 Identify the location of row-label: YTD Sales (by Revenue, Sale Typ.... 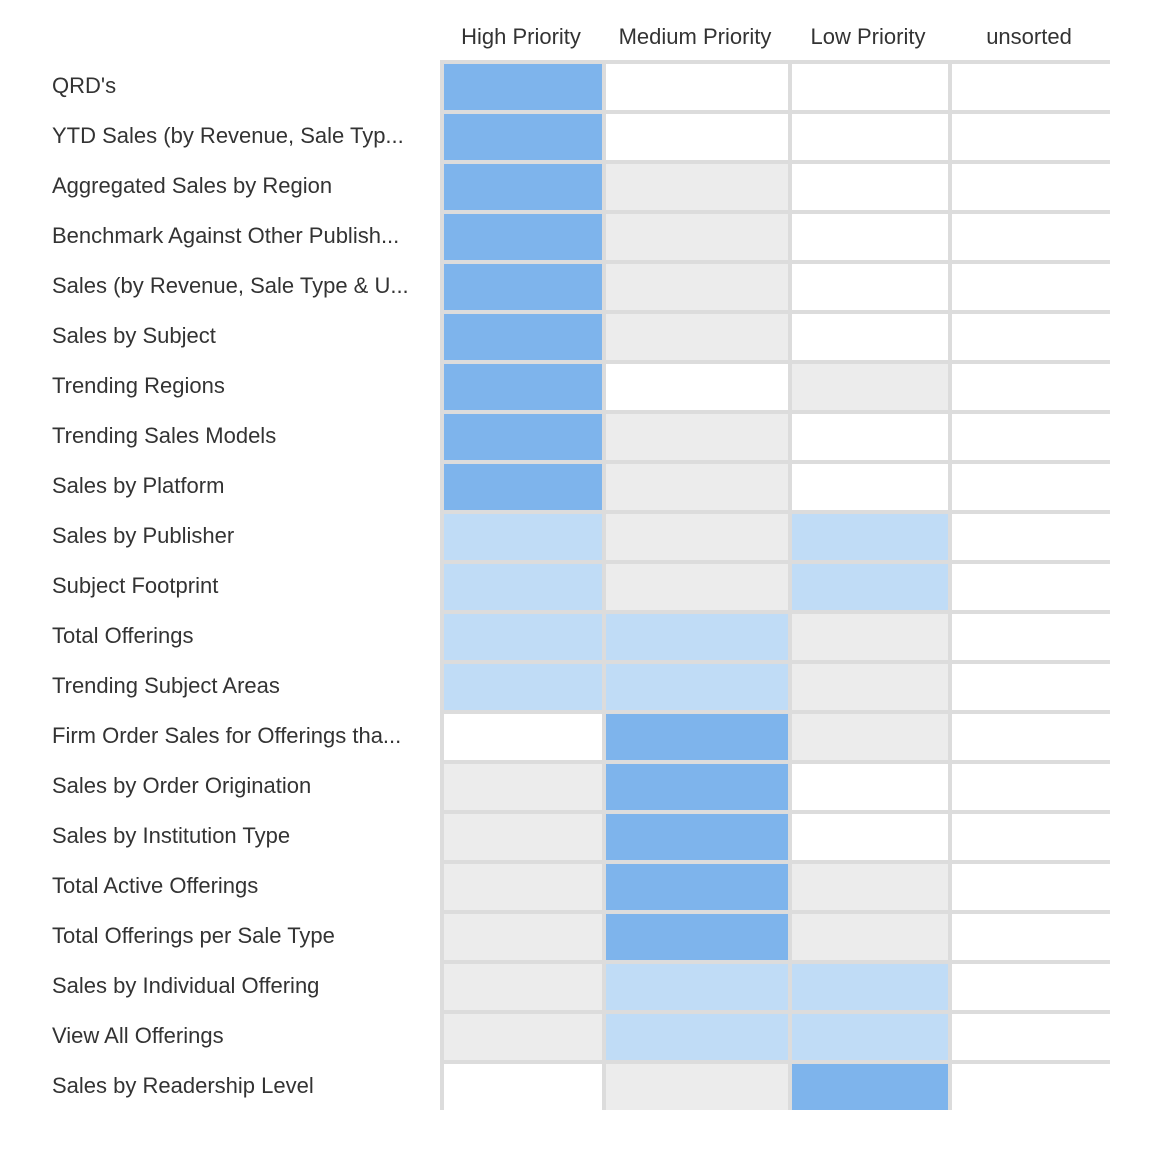
(228, 135).